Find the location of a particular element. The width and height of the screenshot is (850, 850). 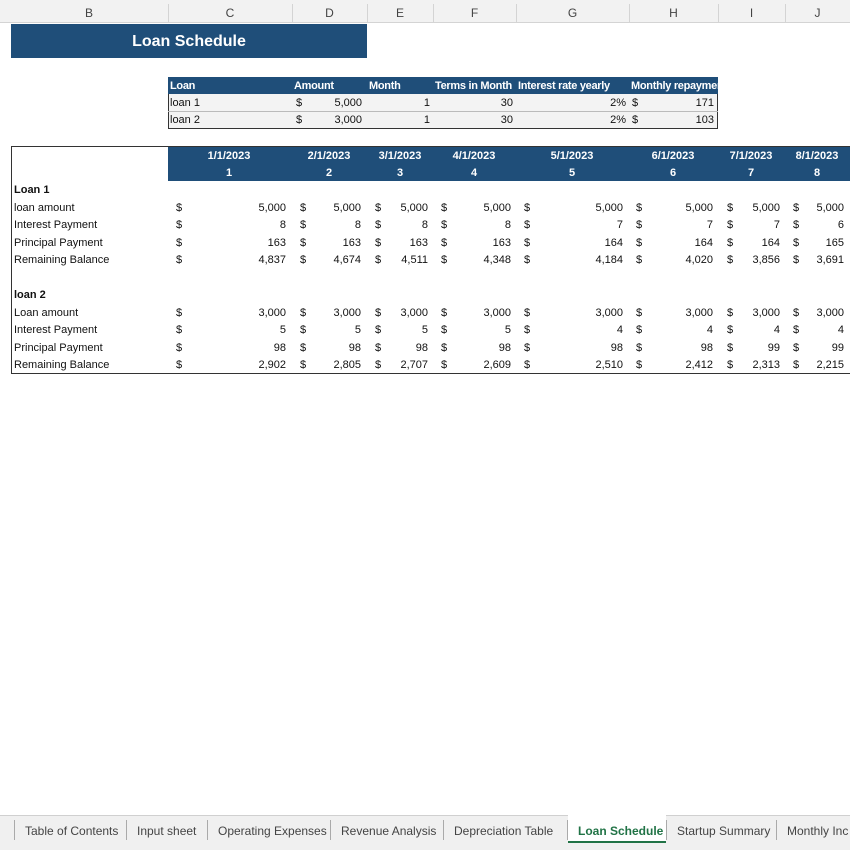

row-label: Interest Payment is located at coordinates (56, 225).